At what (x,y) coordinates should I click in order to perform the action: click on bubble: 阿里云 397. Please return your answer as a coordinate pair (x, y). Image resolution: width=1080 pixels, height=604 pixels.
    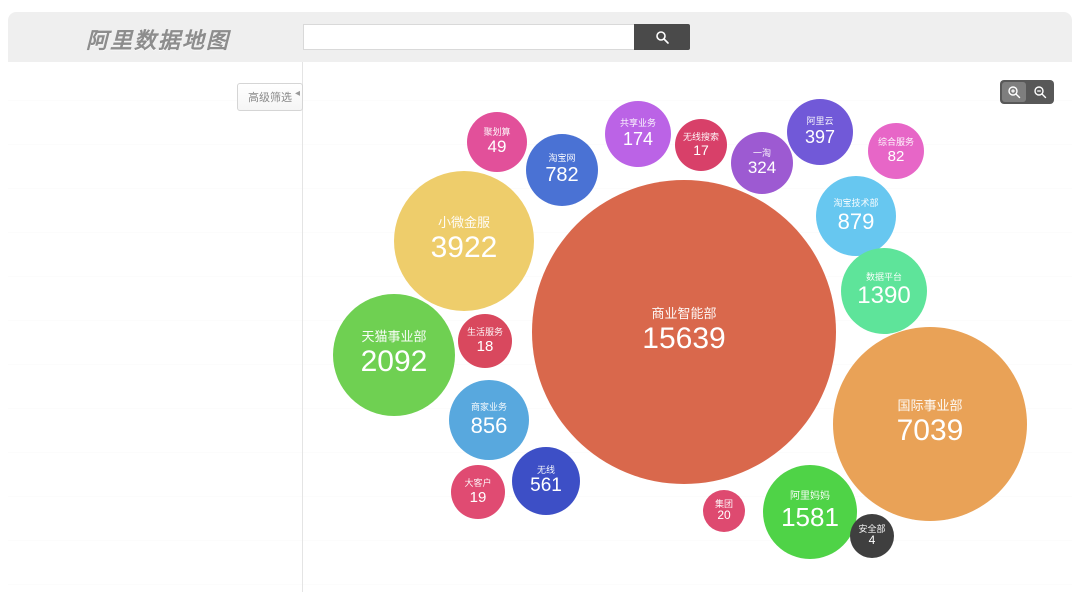
    Looking at the image, I should click on (820, 132).